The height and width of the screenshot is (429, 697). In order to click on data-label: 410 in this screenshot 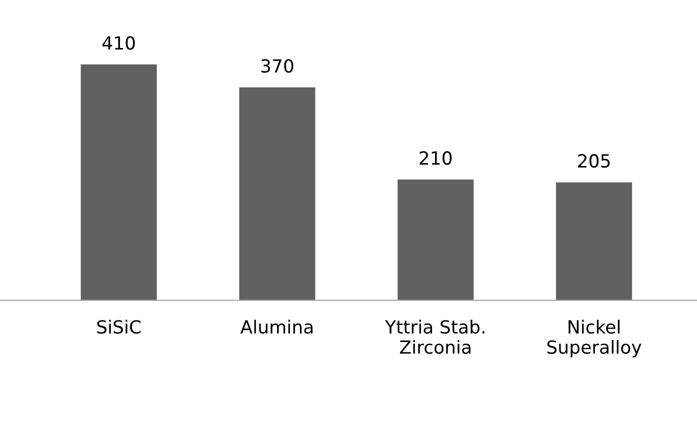, I will do `click(118, 43)`.